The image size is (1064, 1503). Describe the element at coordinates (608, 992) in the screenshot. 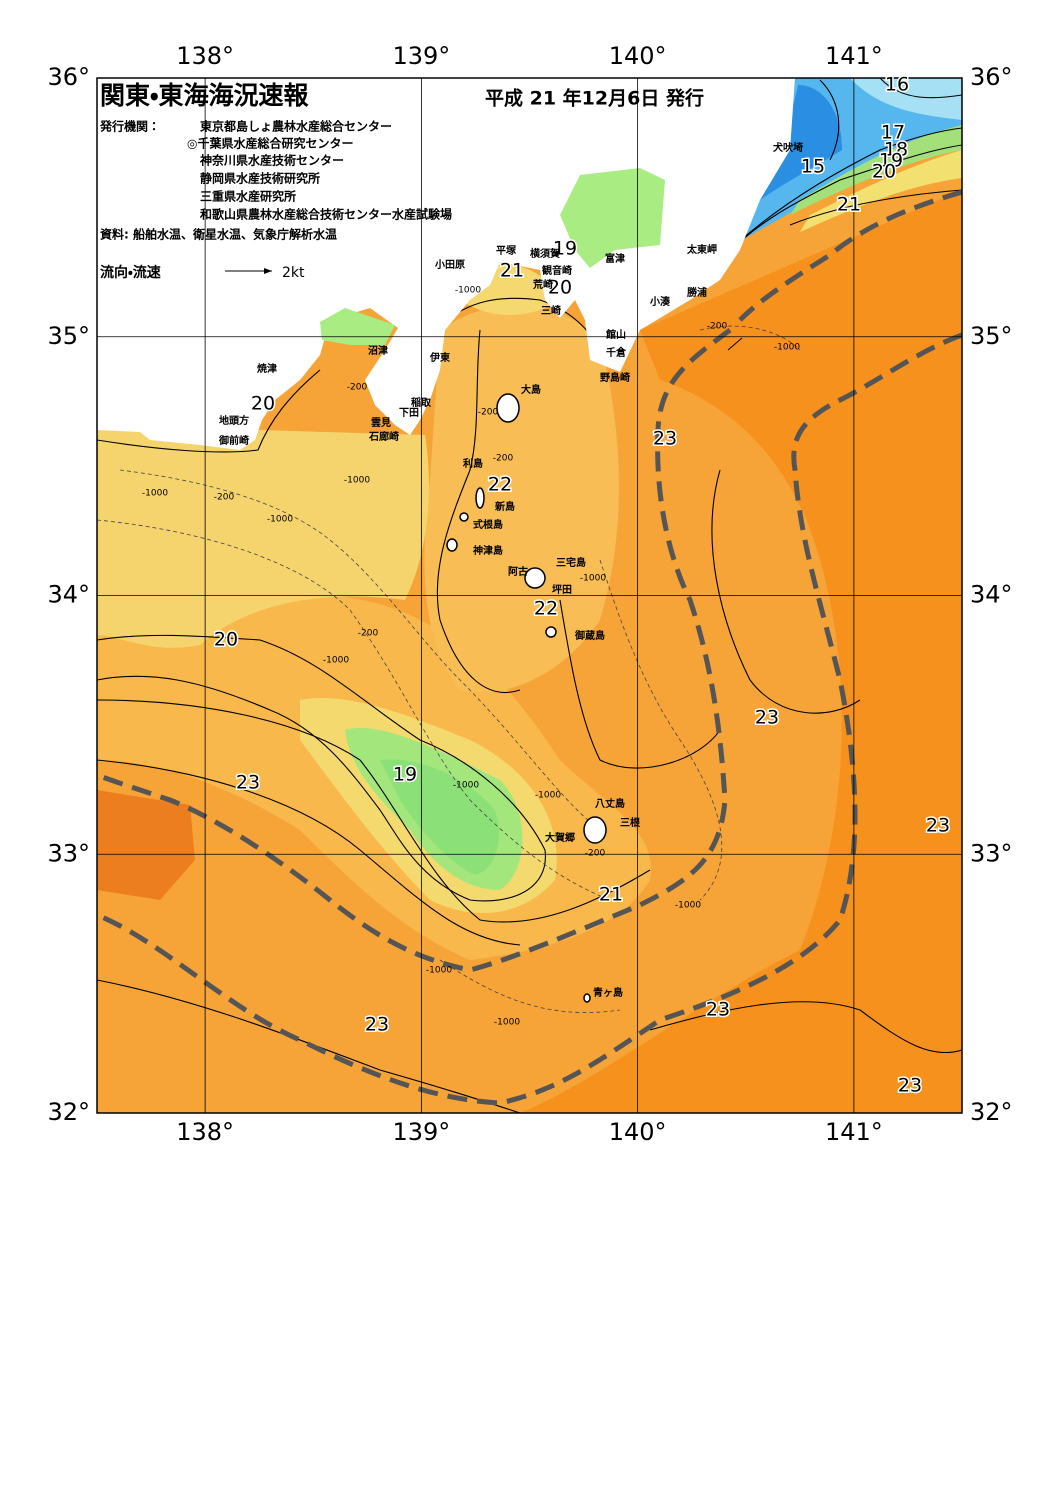

I see `place-name: 青ヶ島` at that location.